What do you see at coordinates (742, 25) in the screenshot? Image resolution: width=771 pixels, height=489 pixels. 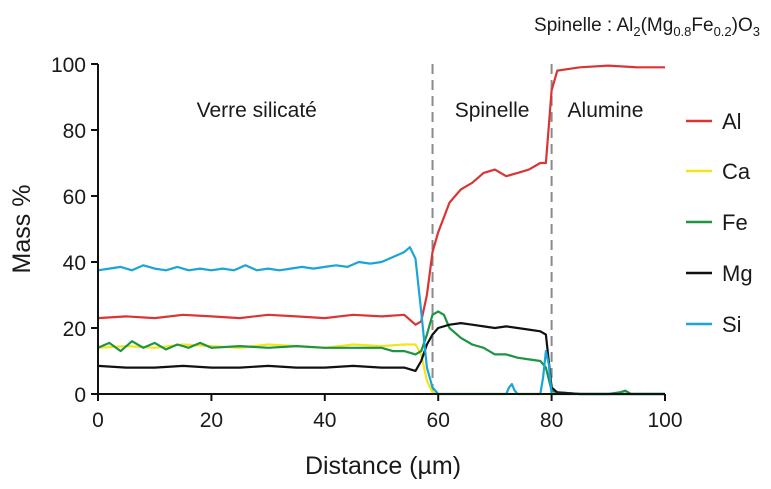 I see `title-segment: )O` at bounding box center [742, 25].